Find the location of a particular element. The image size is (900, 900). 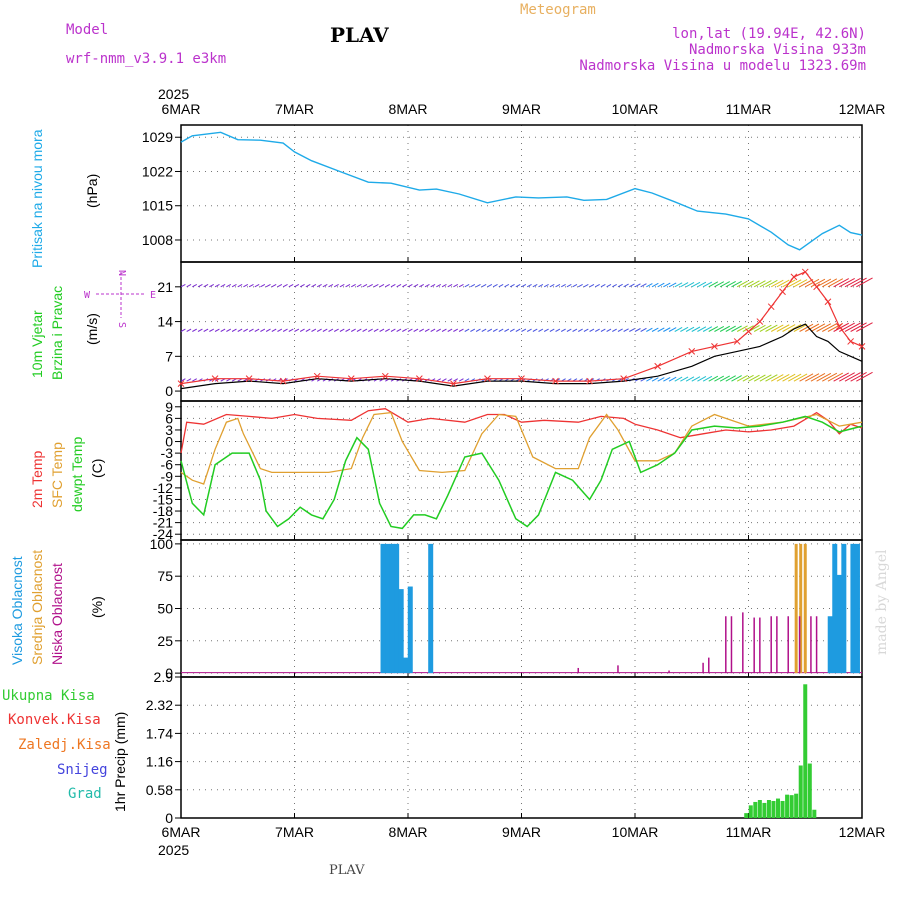

panel-frame is located at coordinates (521, 193).